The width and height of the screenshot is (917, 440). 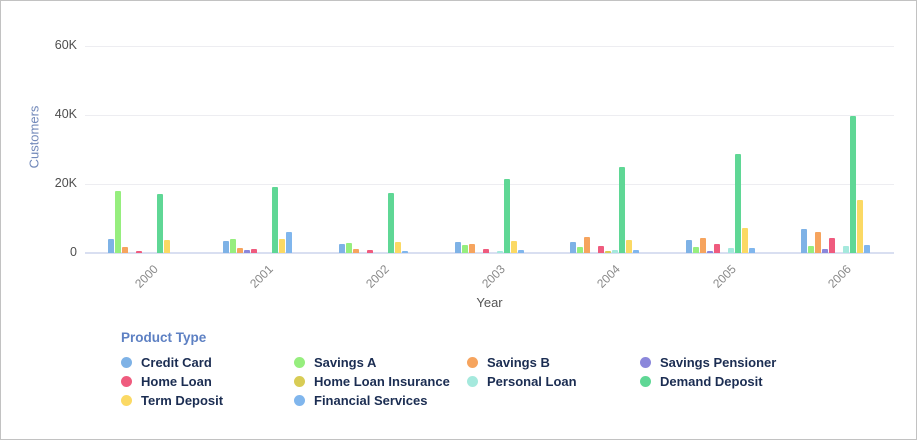 What do you see at coordinates (553, 362) in the screenshot?
I see `legend-item-savings-b: Savings B` at bounding box center [553, 362].